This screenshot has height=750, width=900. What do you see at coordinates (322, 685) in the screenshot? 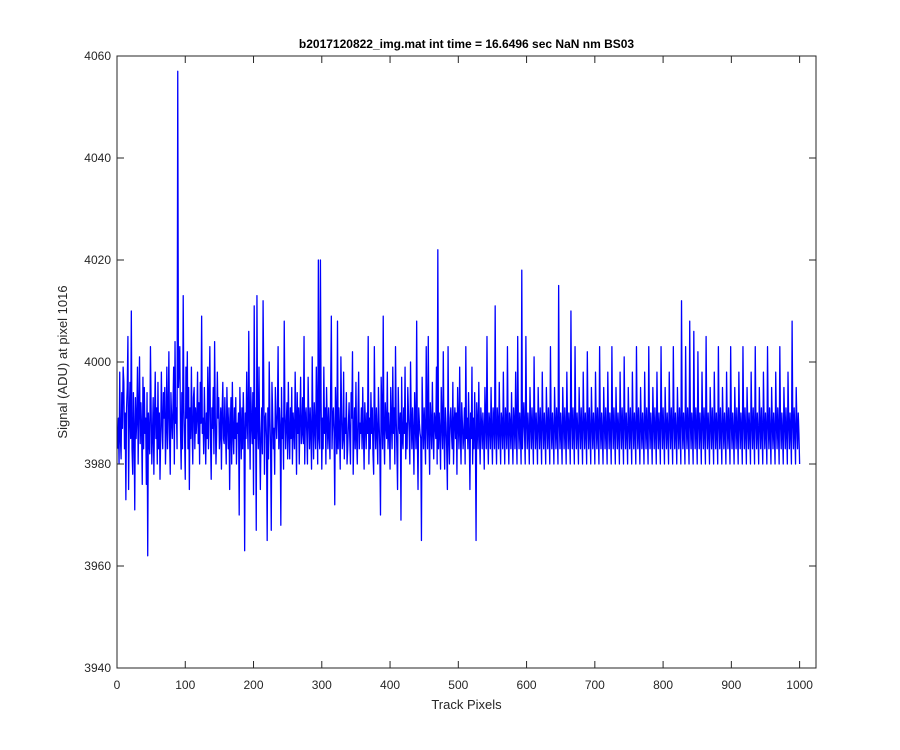
I see `x-tick-label: 300` at bounding box center [322, 685].